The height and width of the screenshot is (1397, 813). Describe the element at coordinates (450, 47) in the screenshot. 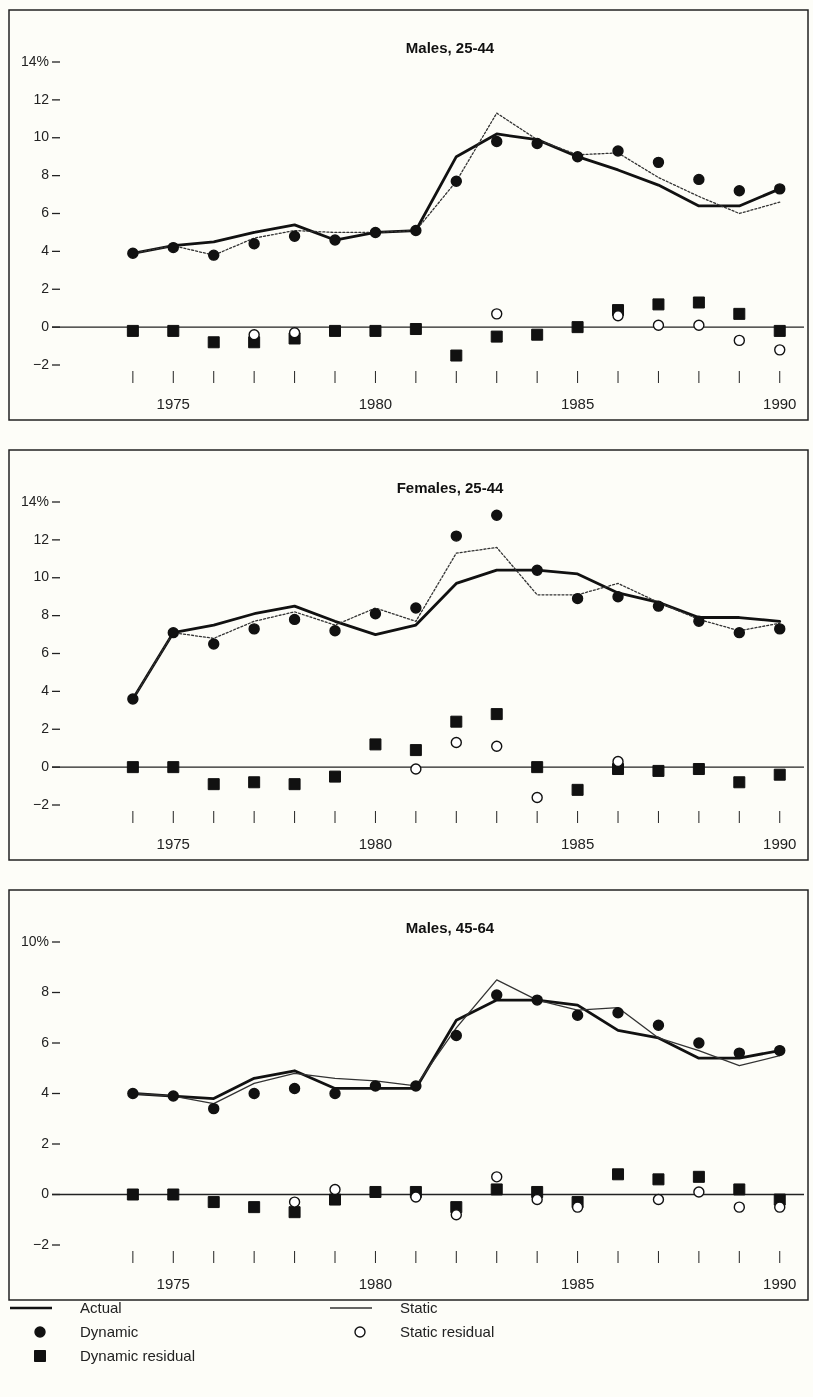

I see `chart-title: Males, 25-44` at that location.